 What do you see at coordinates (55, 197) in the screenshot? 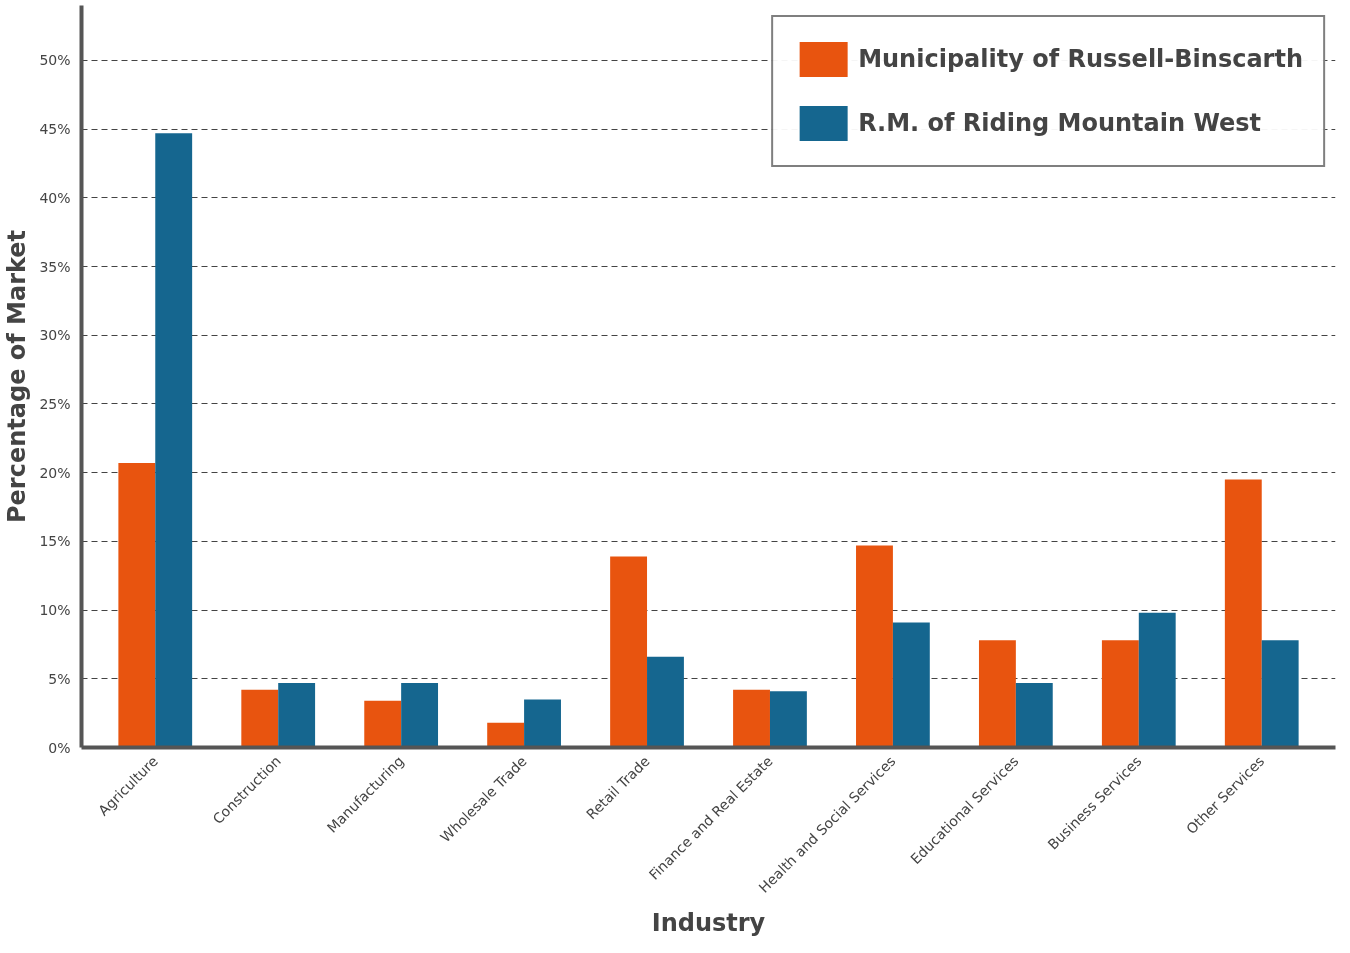
I see `y-tick-label: 40%` at bounding box center [55, 197].